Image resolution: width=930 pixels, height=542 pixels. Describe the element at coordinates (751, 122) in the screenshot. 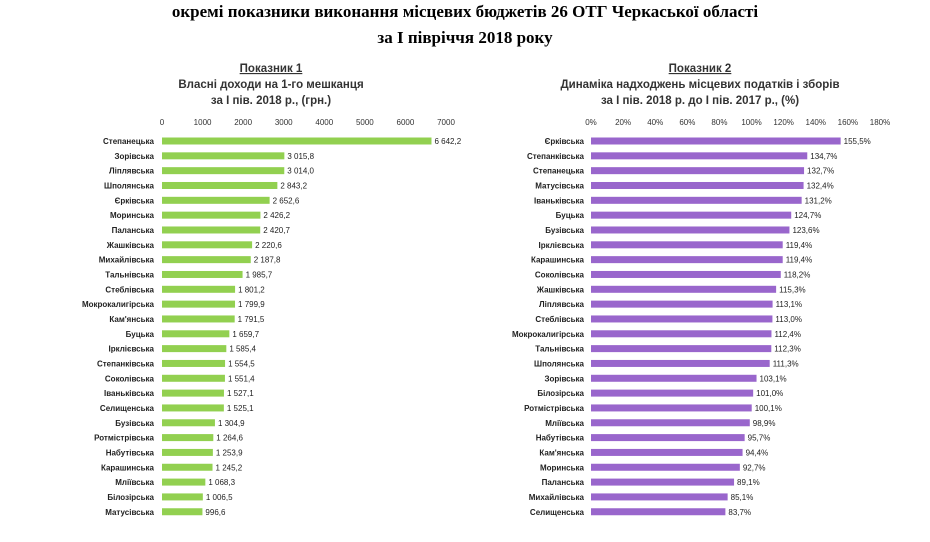

I see `x-tick-label: 100%` at that location.